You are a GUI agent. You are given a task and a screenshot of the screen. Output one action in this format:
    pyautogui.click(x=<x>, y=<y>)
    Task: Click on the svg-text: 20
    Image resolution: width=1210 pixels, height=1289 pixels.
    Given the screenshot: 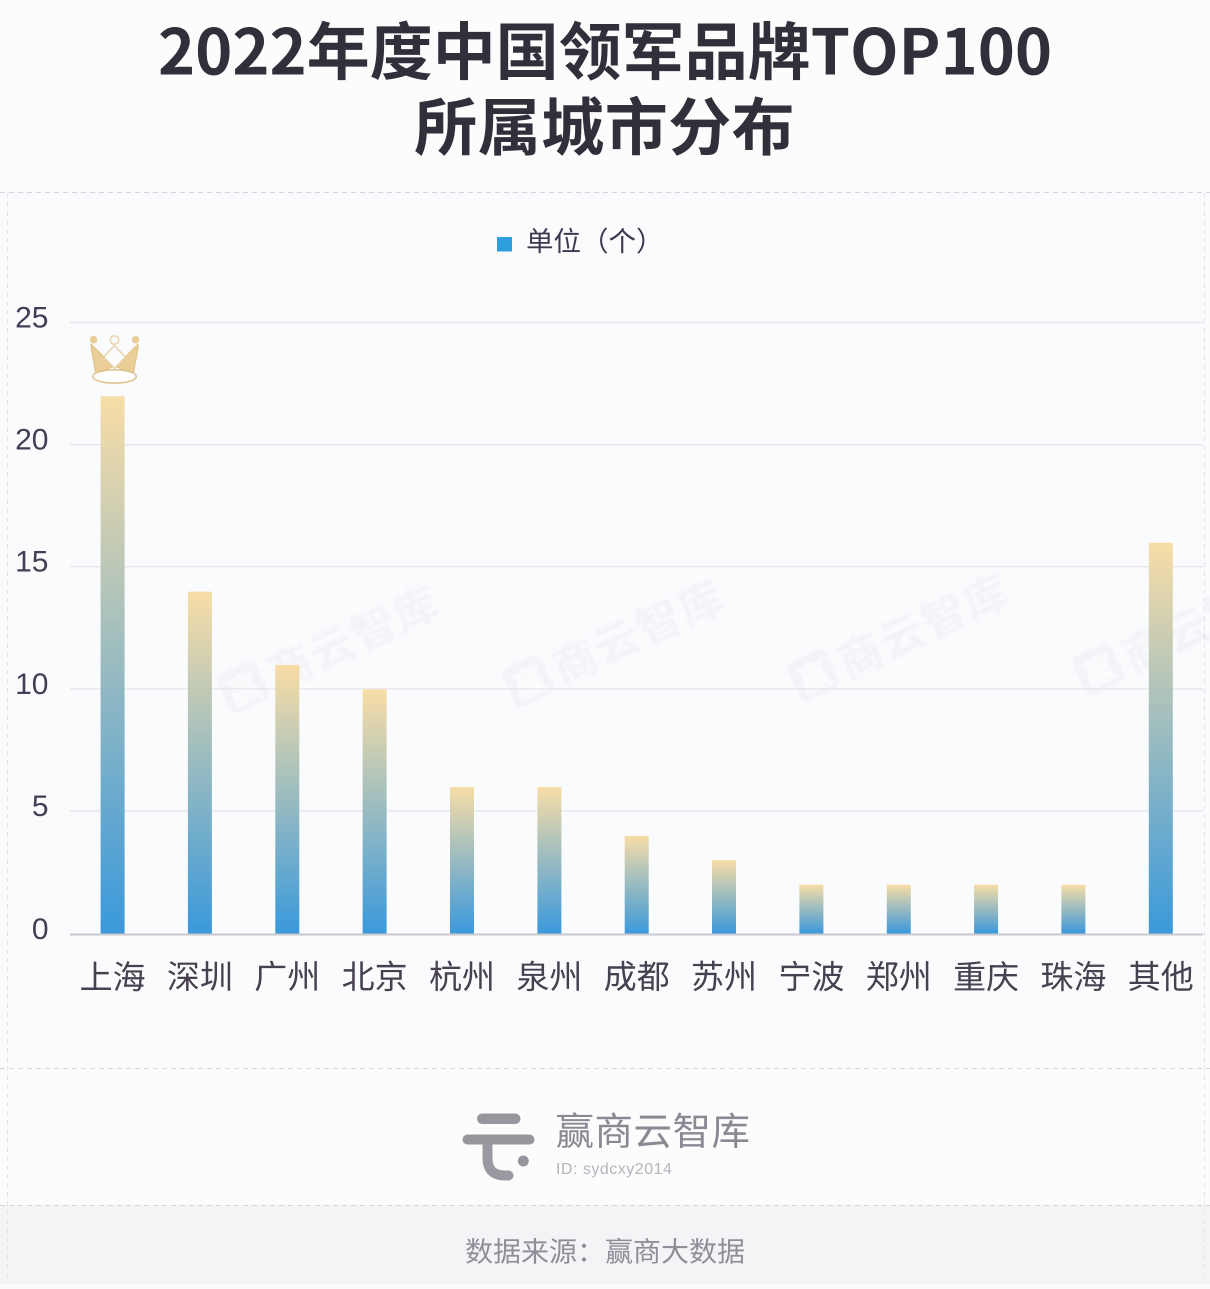 What is the action you would take?
    pyautogui.click(x=31, y=440)
    